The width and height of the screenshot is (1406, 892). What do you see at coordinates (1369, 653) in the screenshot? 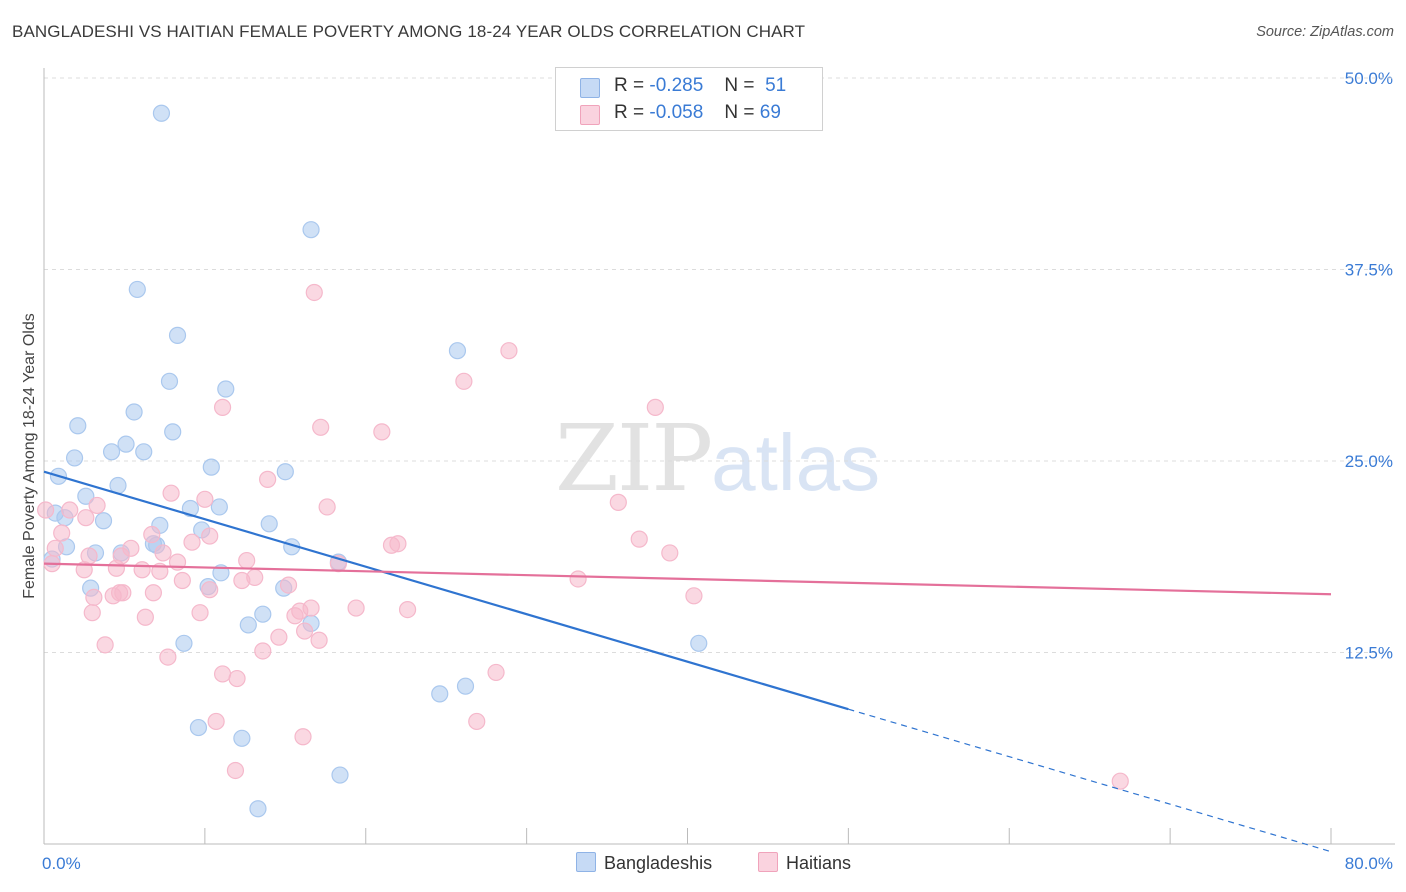
I see `y-tick-label: 12.5%` at bounding box center [1369, 653].